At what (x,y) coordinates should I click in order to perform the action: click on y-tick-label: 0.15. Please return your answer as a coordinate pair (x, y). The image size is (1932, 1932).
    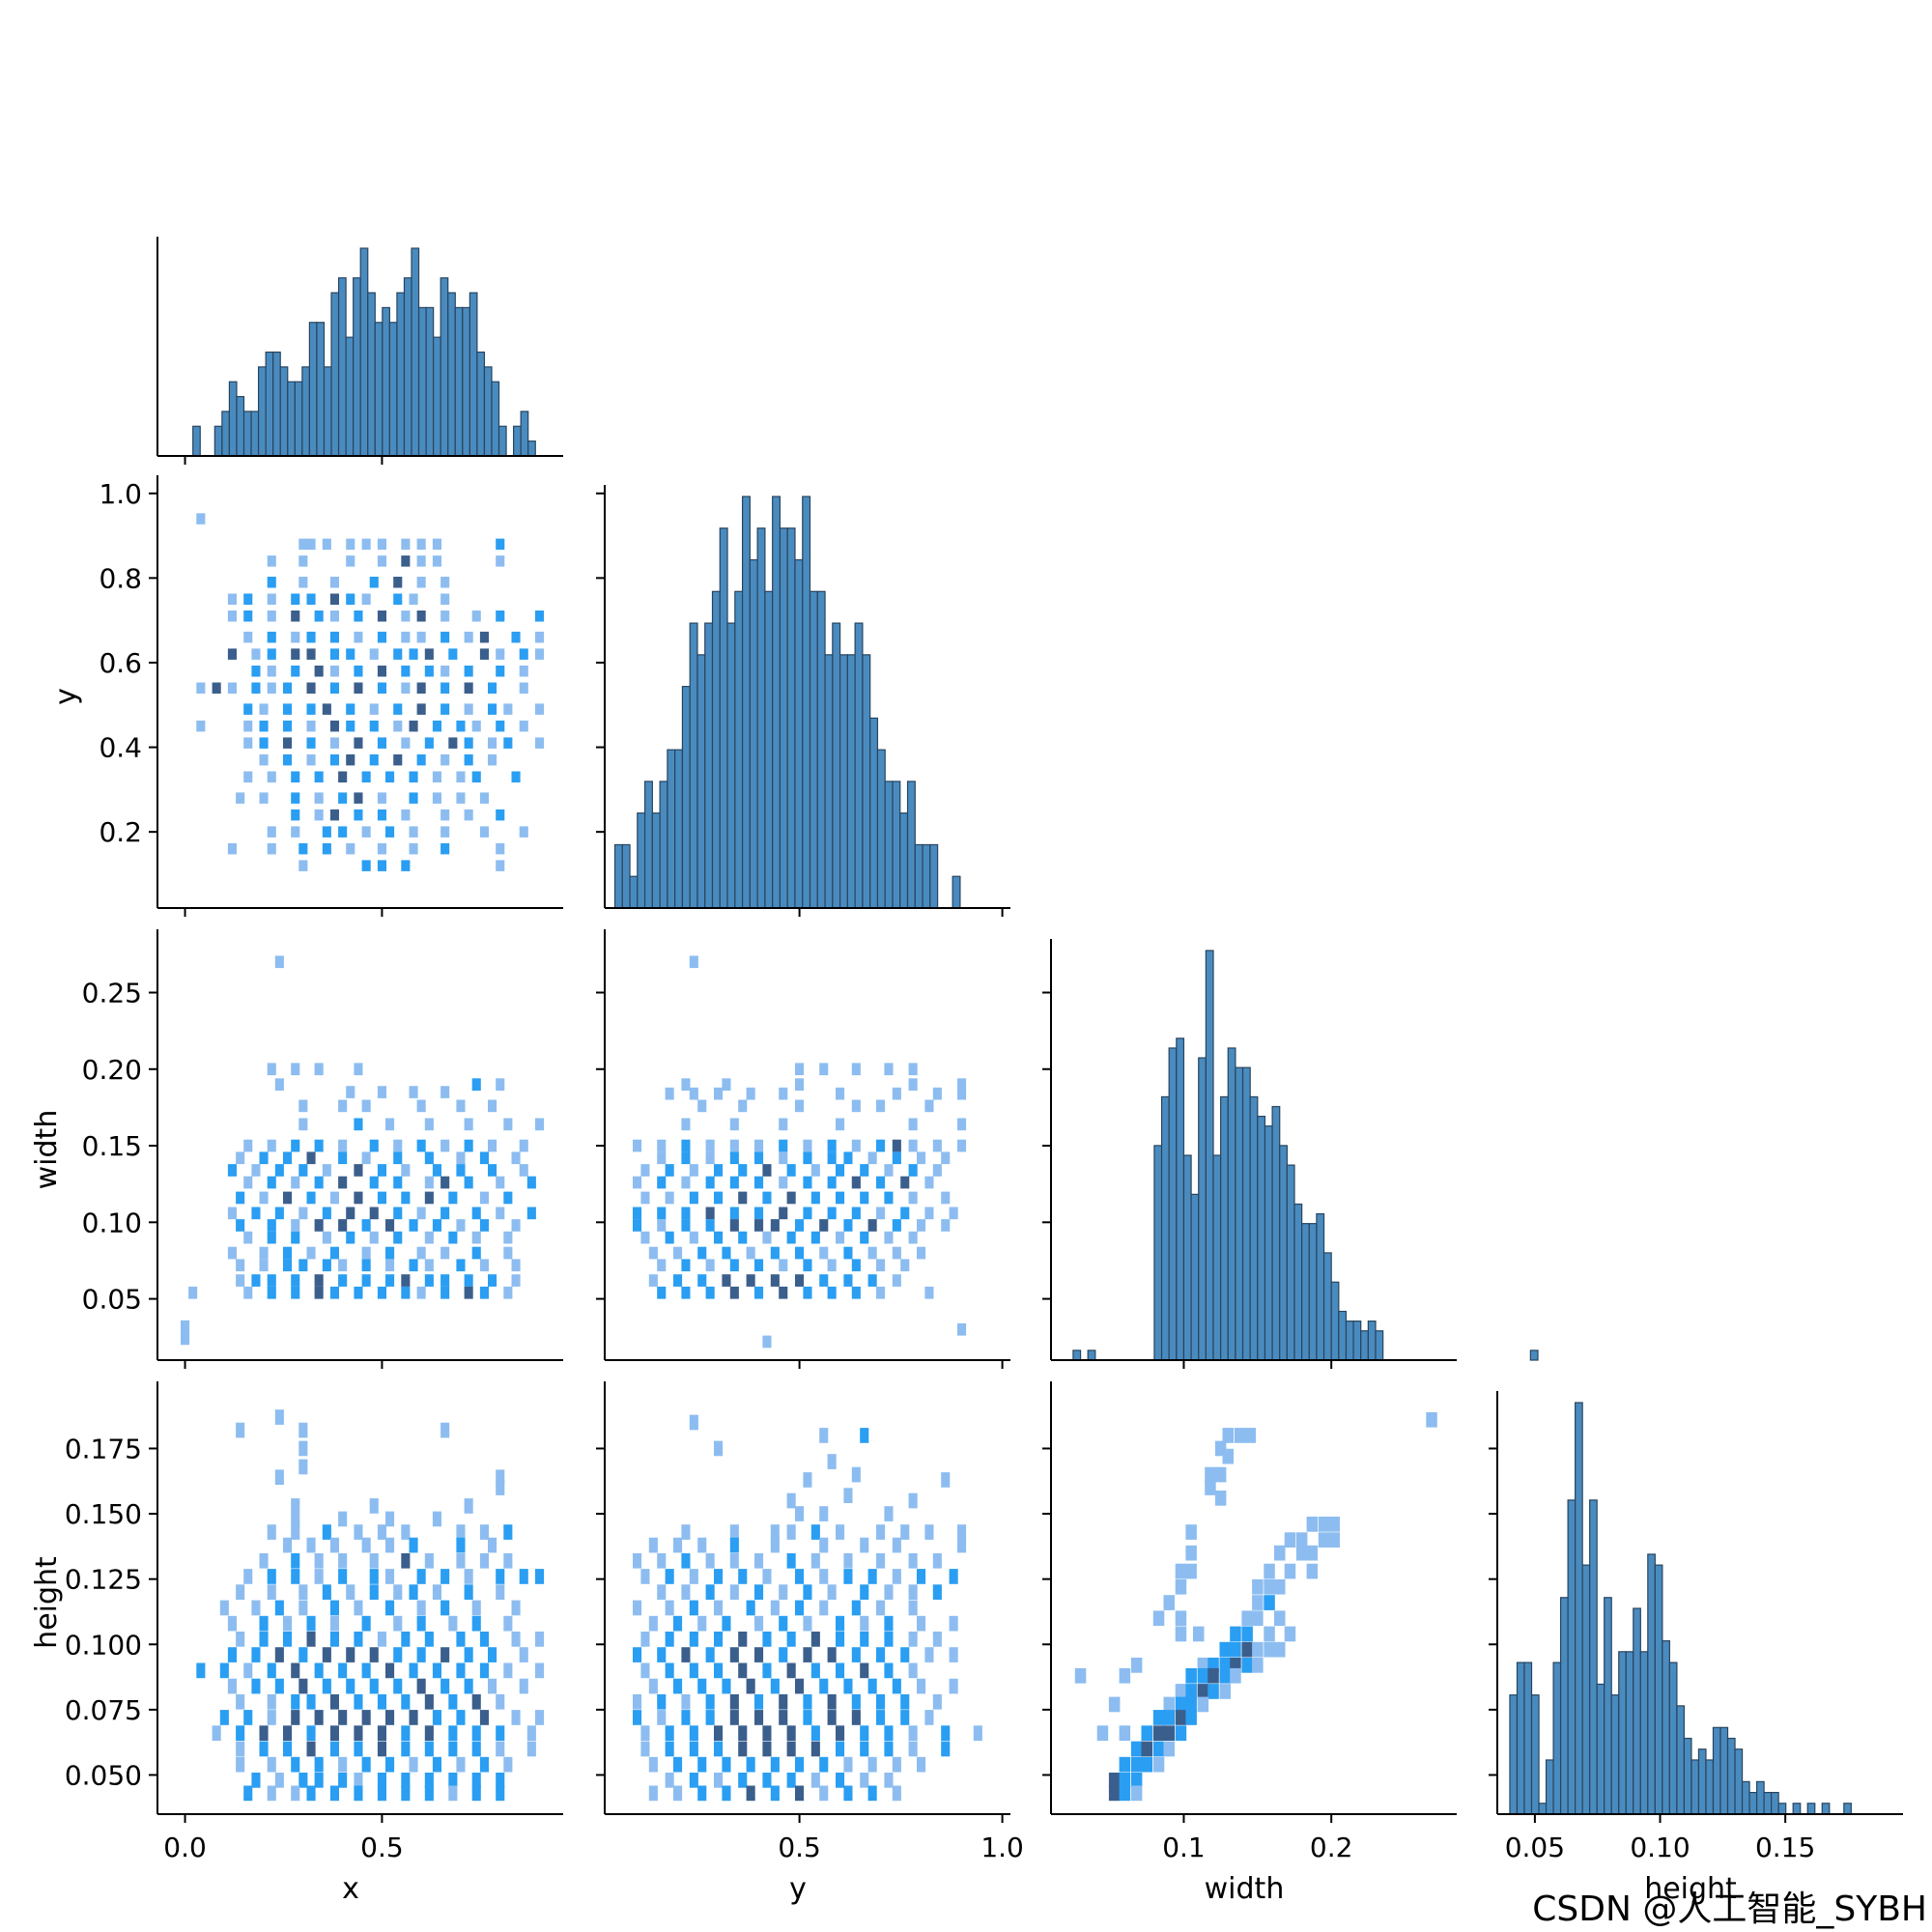
    Looking at the image, I should click on (112, 1146).